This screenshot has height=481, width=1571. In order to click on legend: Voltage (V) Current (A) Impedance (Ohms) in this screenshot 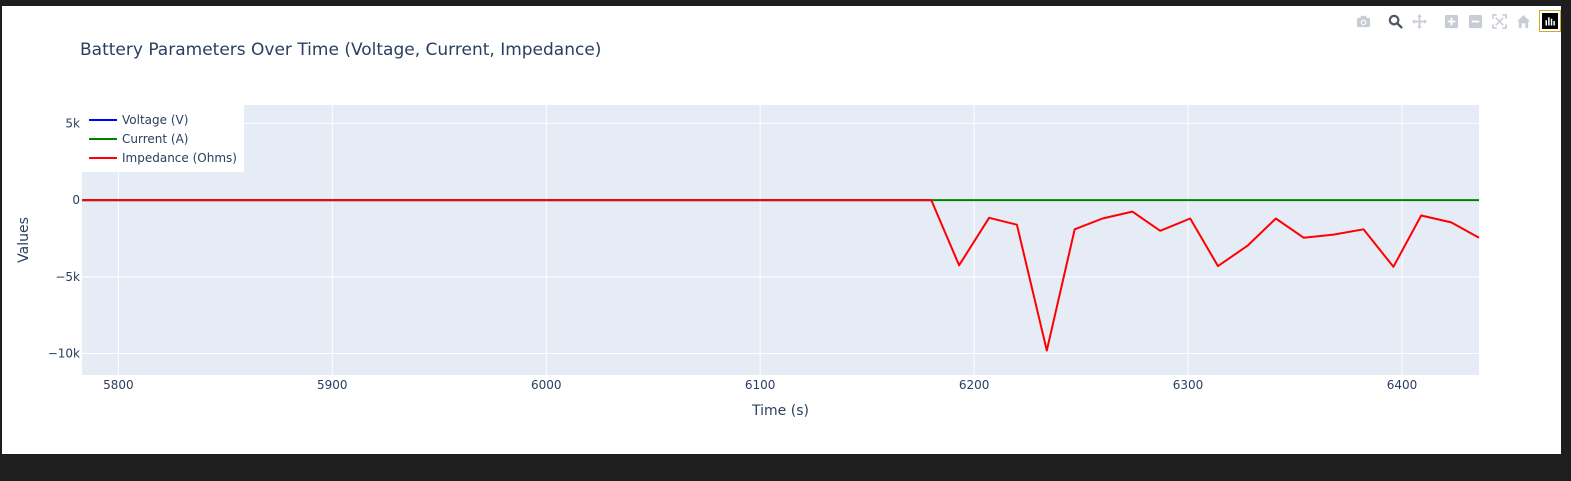, I will do `click(163, 138)`.